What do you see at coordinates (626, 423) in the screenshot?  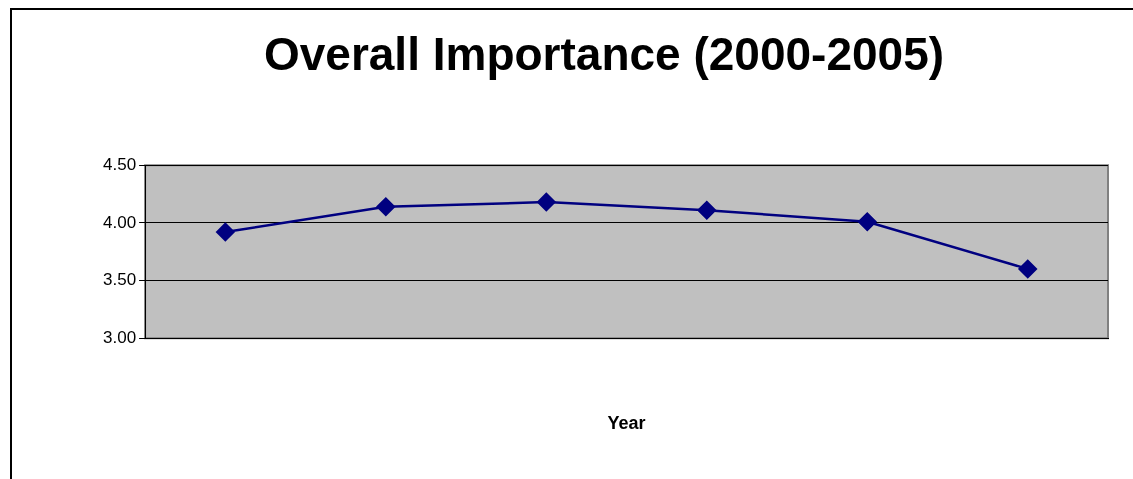 I see `x-axis-title: Year` at bounding box center [626, 423].